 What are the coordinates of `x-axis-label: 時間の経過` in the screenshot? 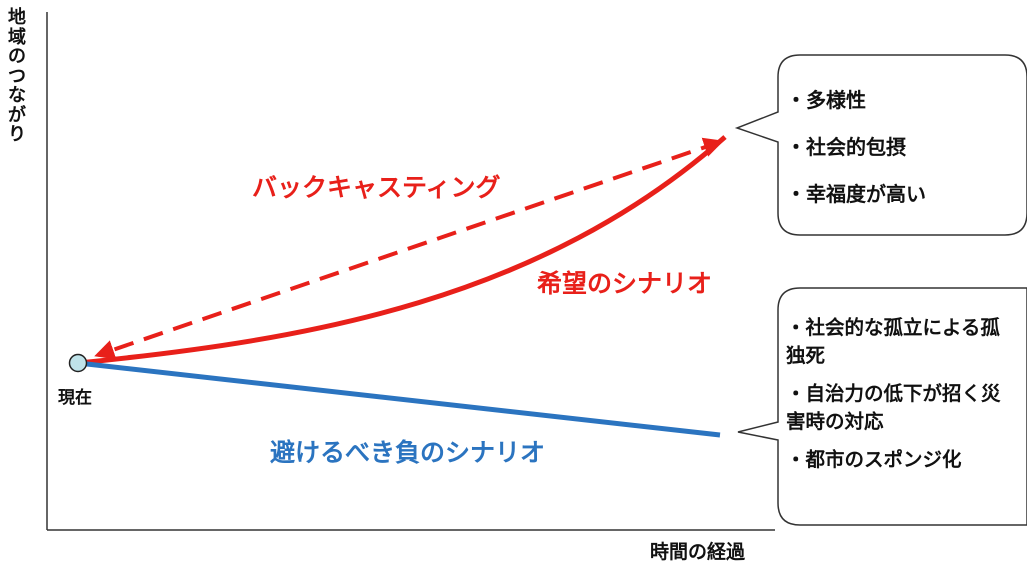 It's located at (698, 552).